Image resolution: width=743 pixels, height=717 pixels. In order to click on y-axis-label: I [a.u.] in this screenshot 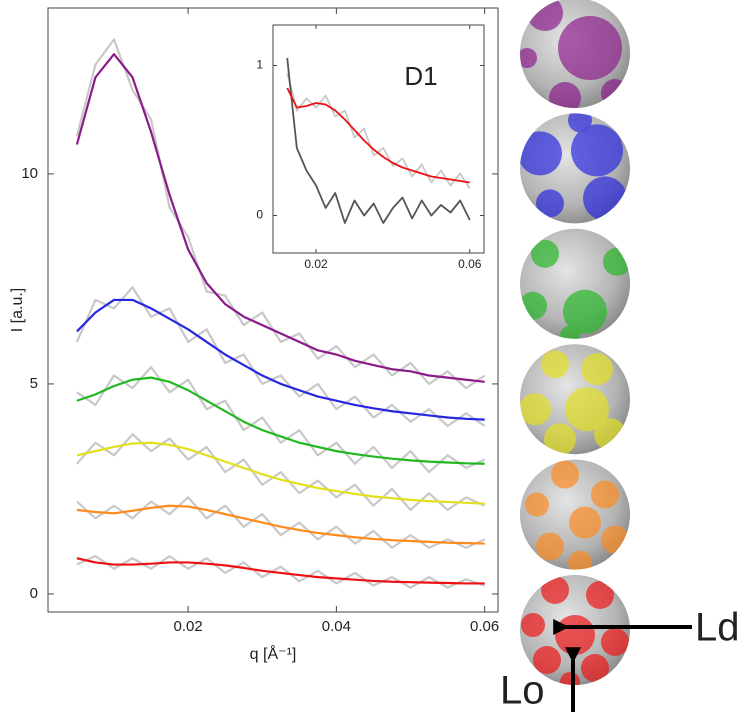, I will do `click(17, 310)`.